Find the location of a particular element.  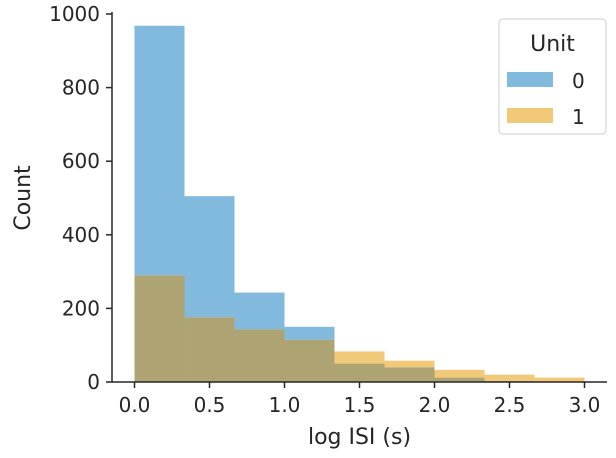

y-tick-label: 600 is located at coordinates (81, 161).